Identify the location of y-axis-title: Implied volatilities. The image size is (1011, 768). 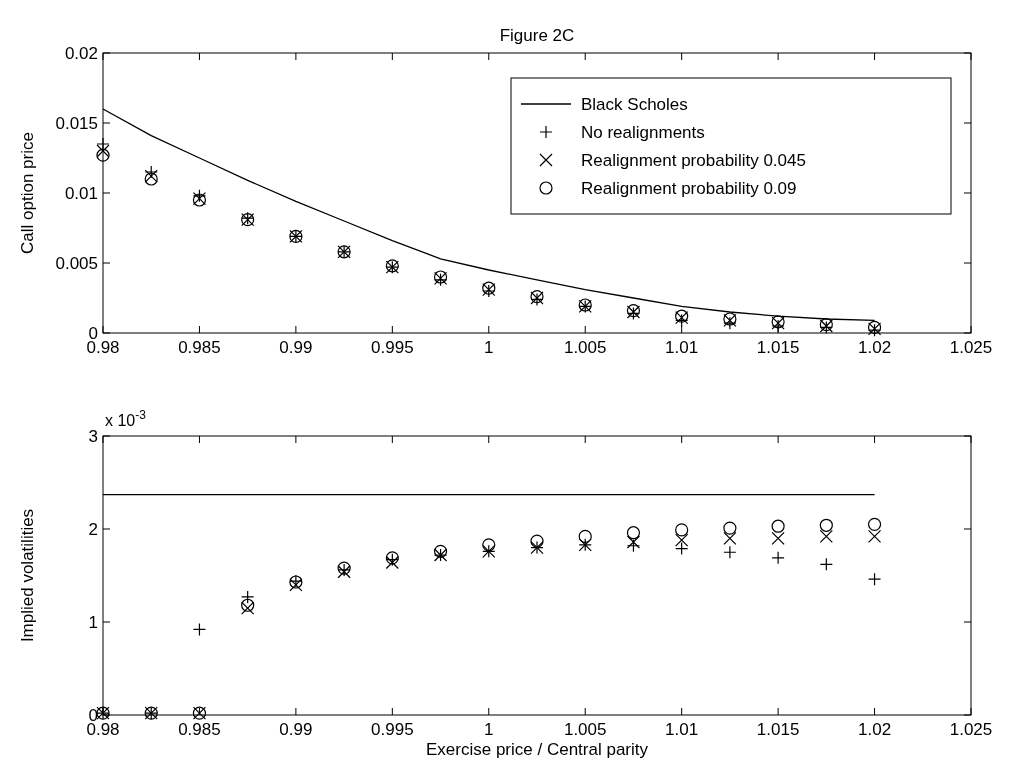
(27, 575).